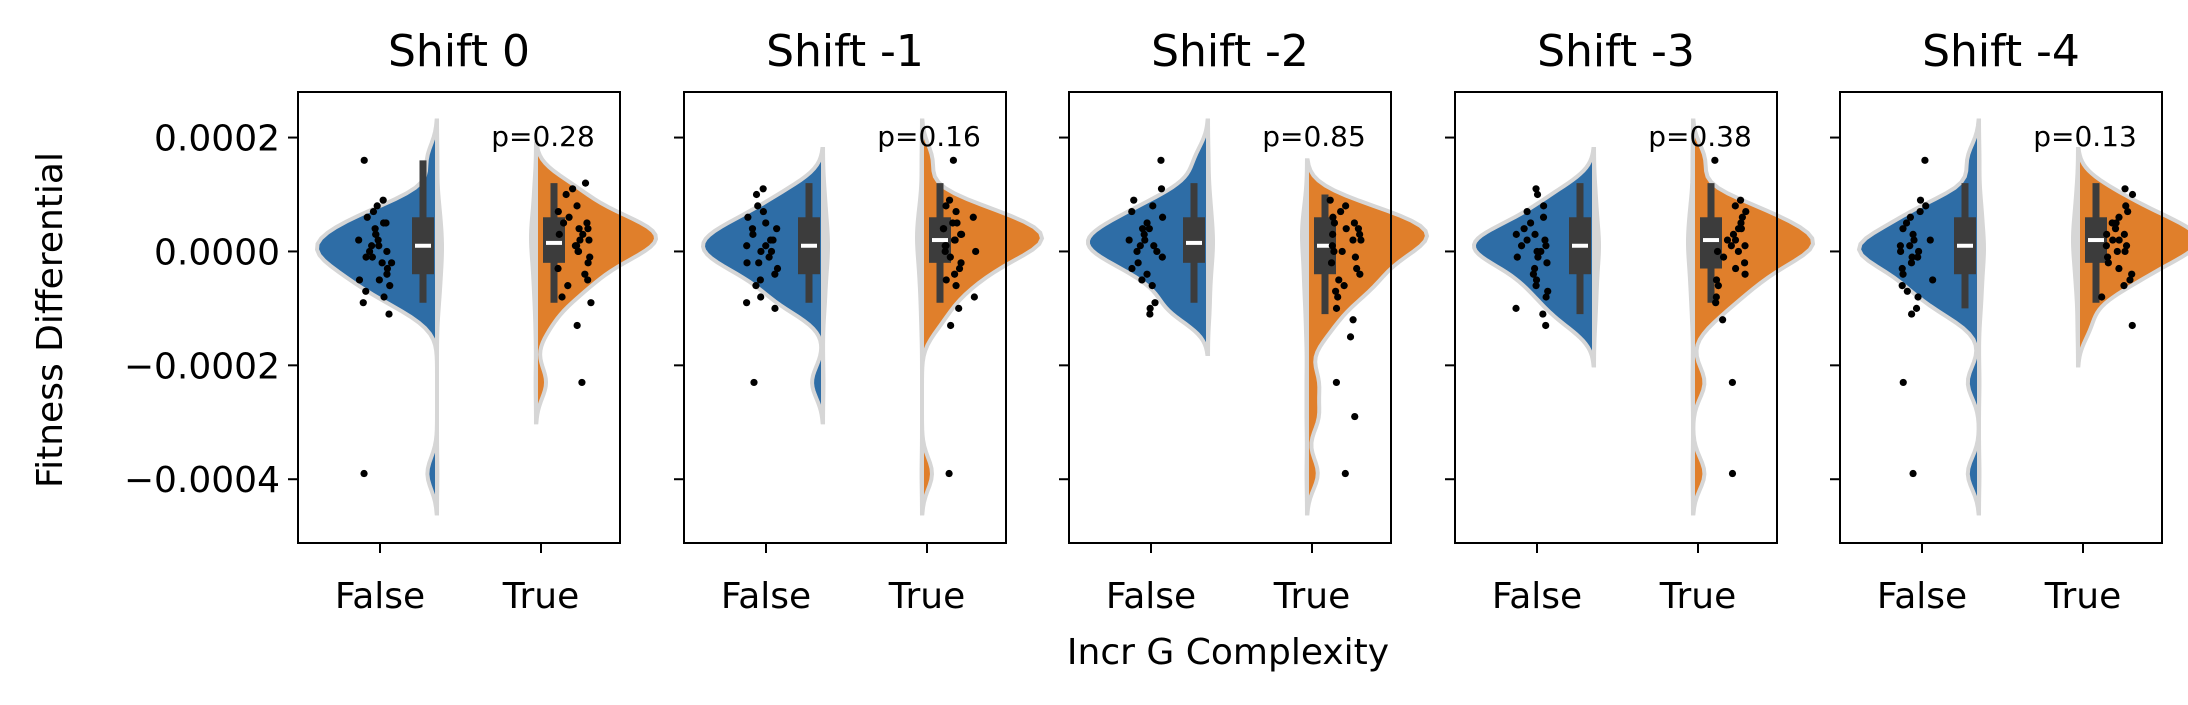 The width and height of the screenshot is (2188, 705). Describe the element at coordinates (543, 136) in the screenshot. I see `p-value-label: p=0.28` at that location.